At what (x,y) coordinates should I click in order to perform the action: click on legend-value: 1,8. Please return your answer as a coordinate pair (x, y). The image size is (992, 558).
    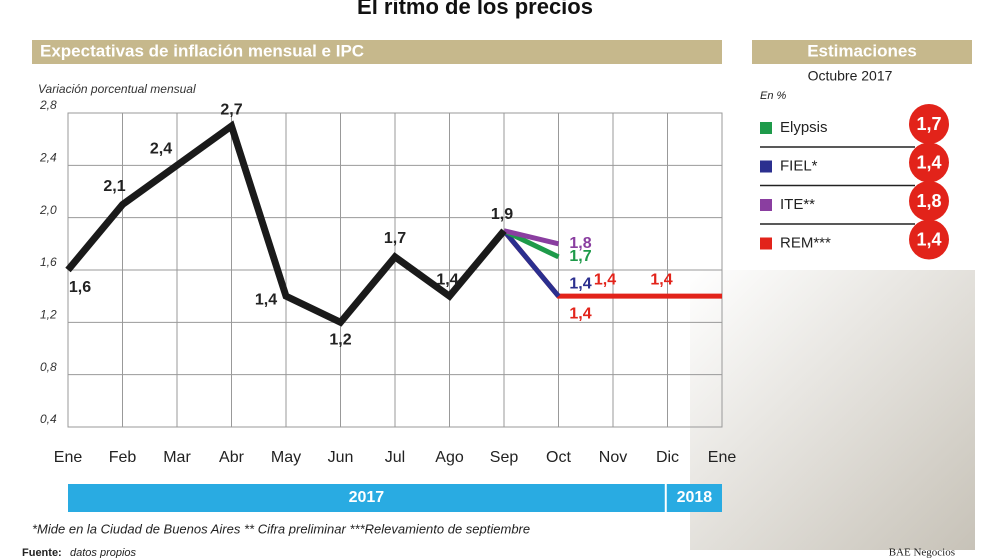
    Looking at the image, I should click on (928, 201).